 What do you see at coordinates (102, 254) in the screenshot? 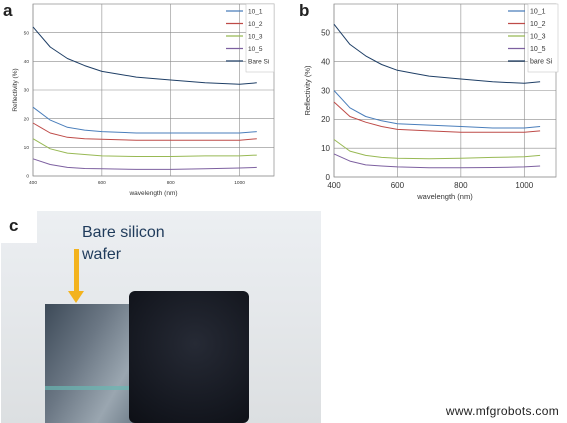
I see `caption-line-2: wafer` at bounding box center [102, 254].